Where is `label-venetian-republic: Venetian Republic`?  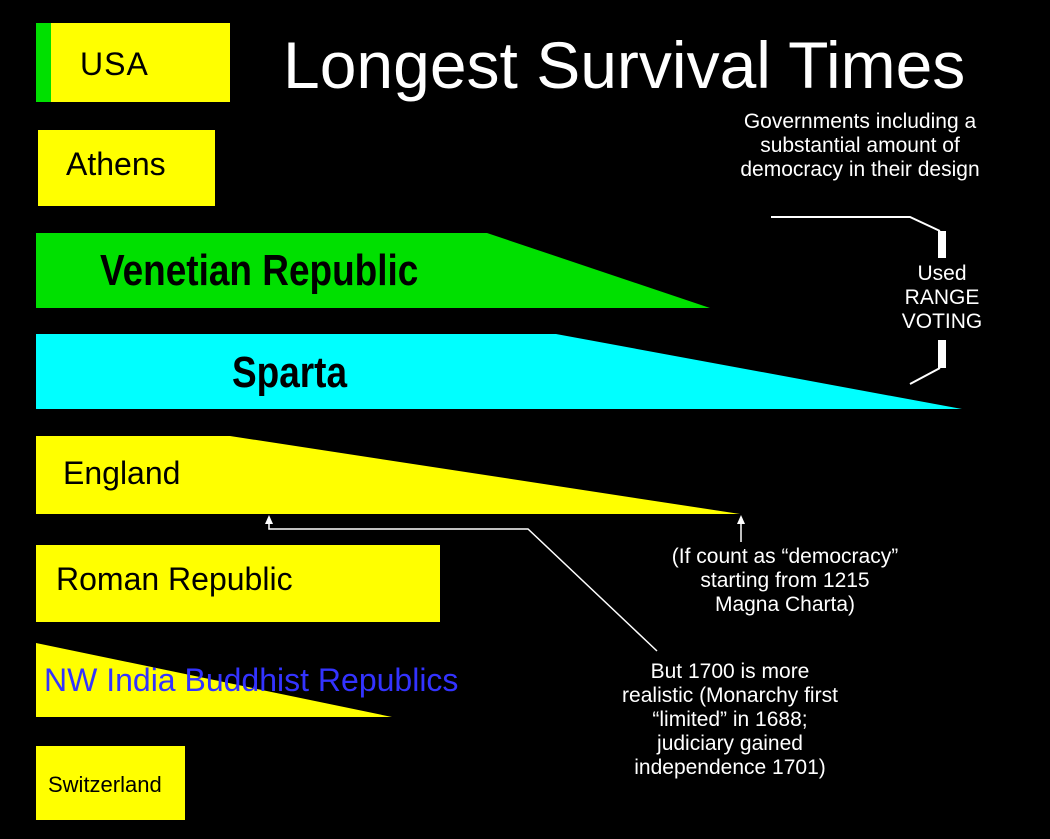 label-venetian-republic: Venetian Republic is located at coordinates (259, 270).